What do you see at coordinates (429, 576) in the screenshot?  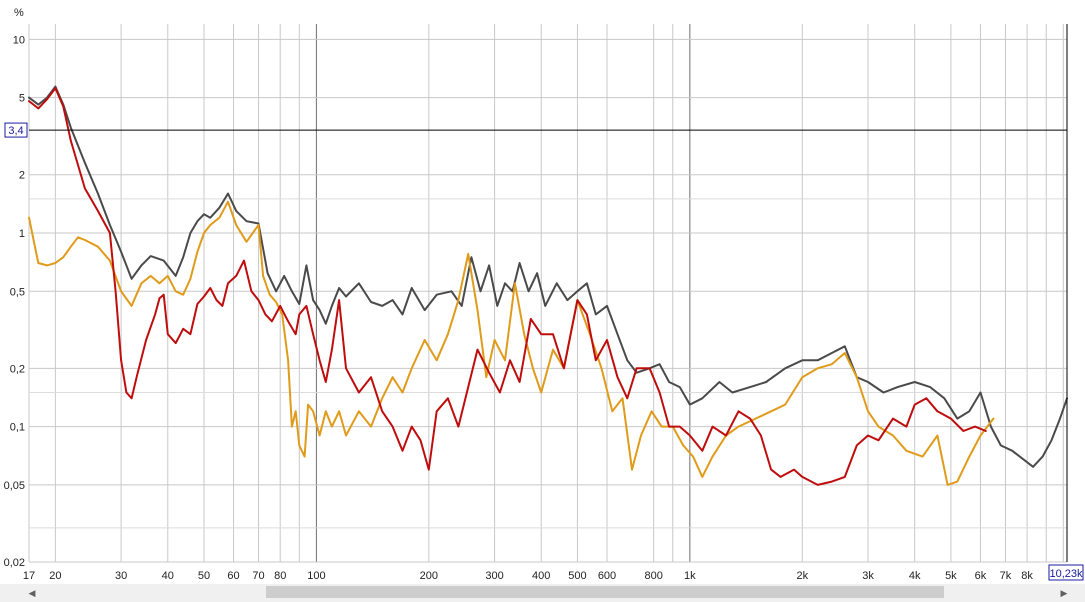 I see `x-tick-label: 200` at bounding box center [429, 576].